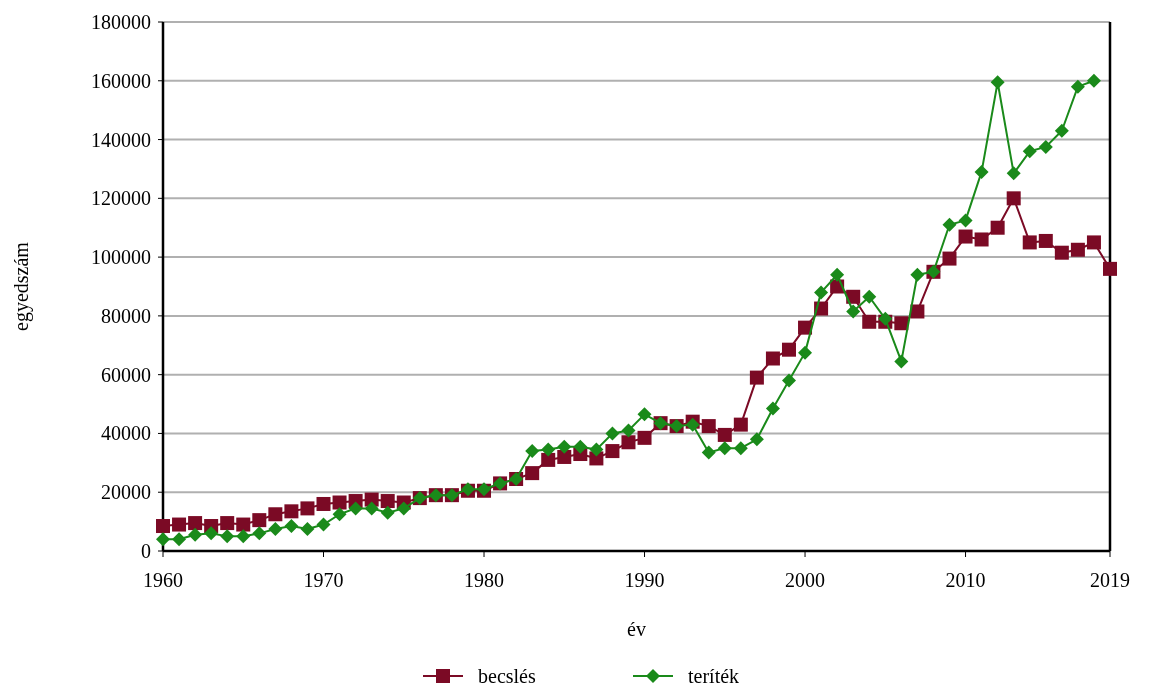 This screenshot has height=695, width=1152. Describe the element at coordinates (636, 629) in the screenshot. I see `x-axis-title: év` at that location.